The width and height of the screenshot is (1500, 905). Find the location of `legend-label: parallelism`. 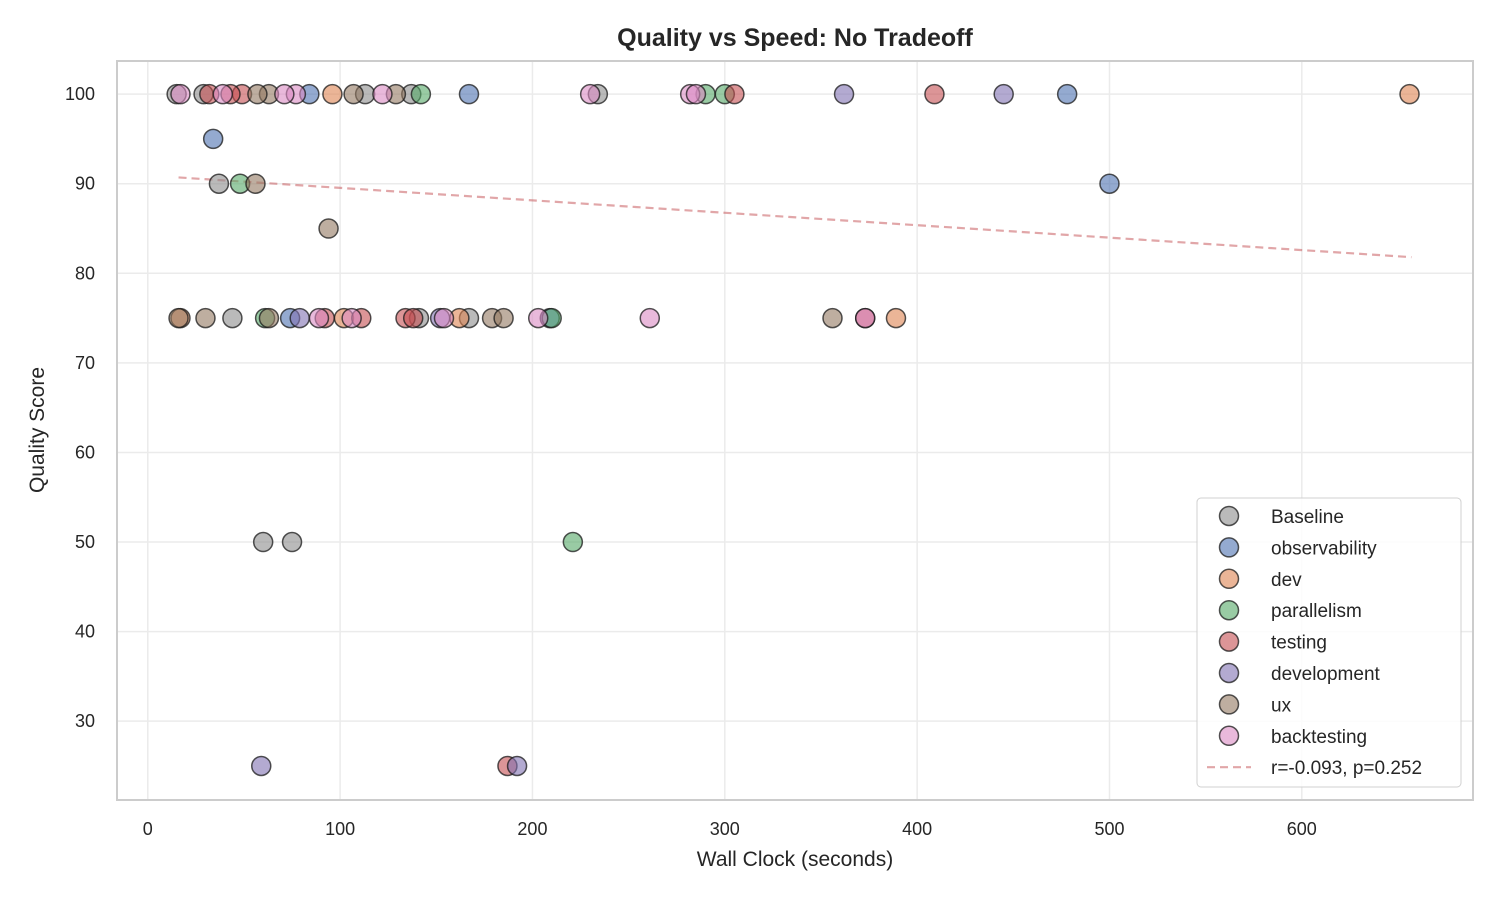

legend-label: parallelism is located at coordinates (1316, 611).